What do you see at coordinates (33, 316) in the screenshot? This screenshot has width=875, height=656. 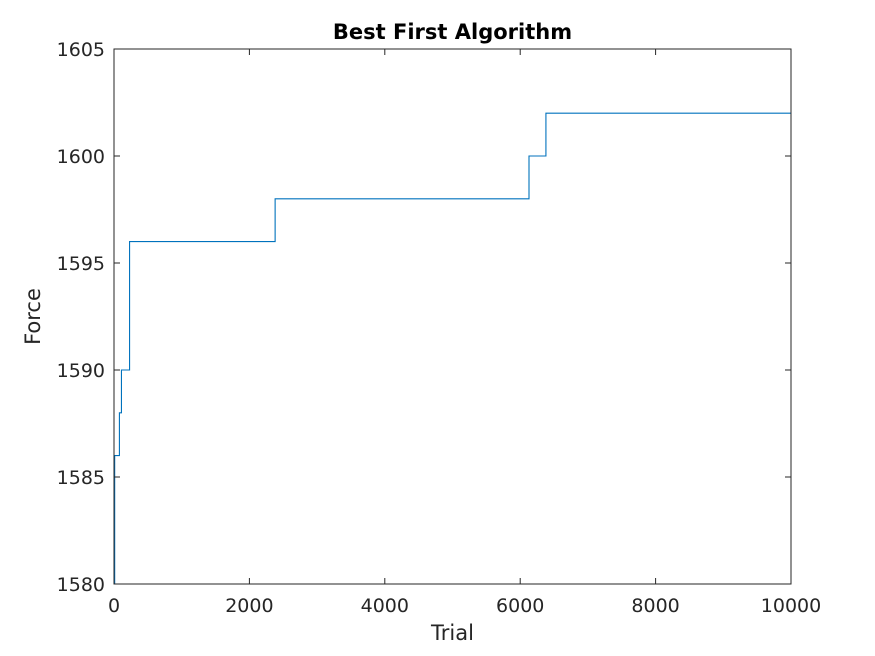 I see `y-axis-label: Force` at bounding box center [33, 316].